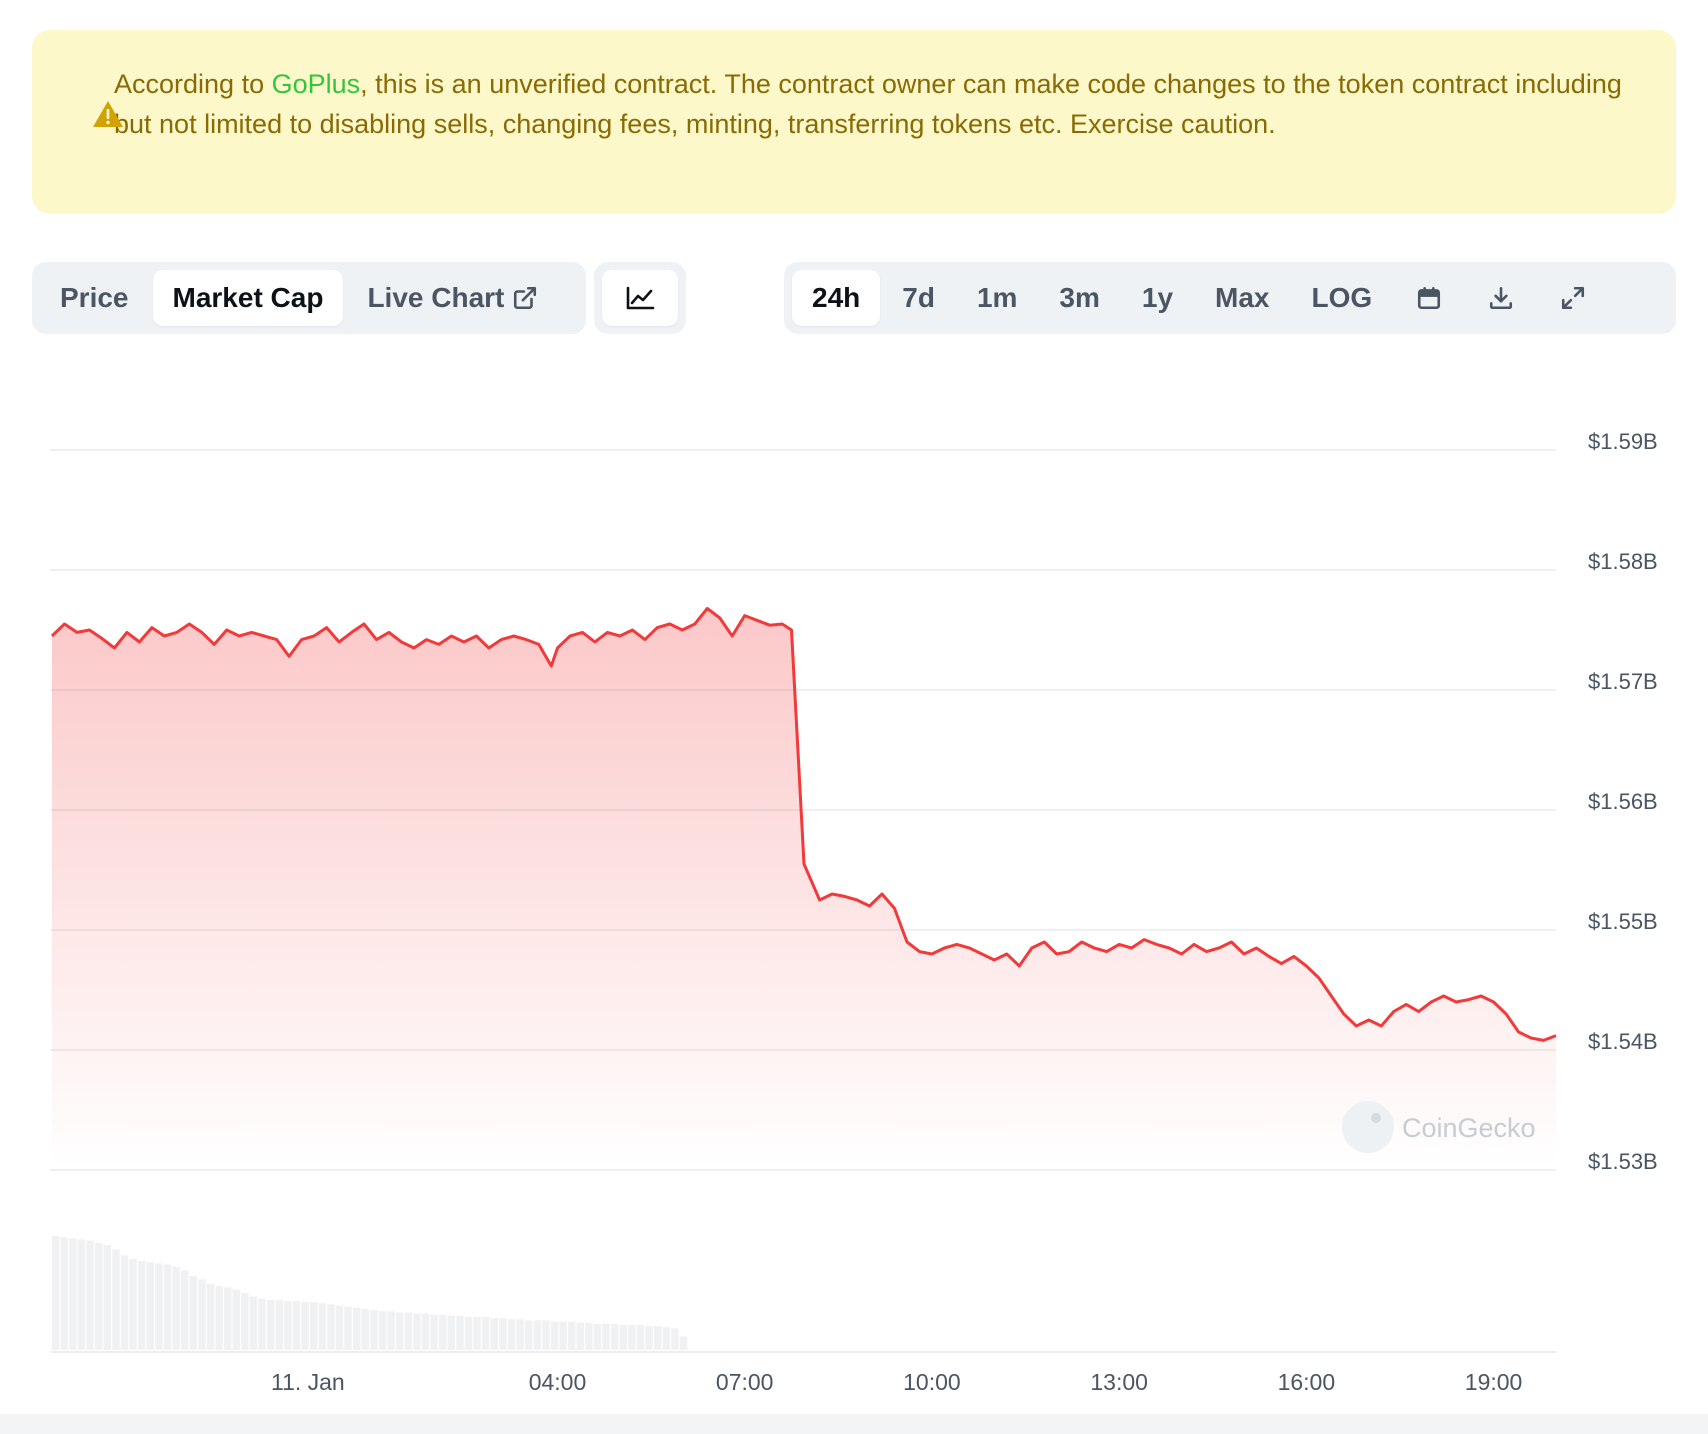 The height and width of the screenshot is (1434, 1708). I want to click on log-scale-label: LOG, so click(1342, 297).